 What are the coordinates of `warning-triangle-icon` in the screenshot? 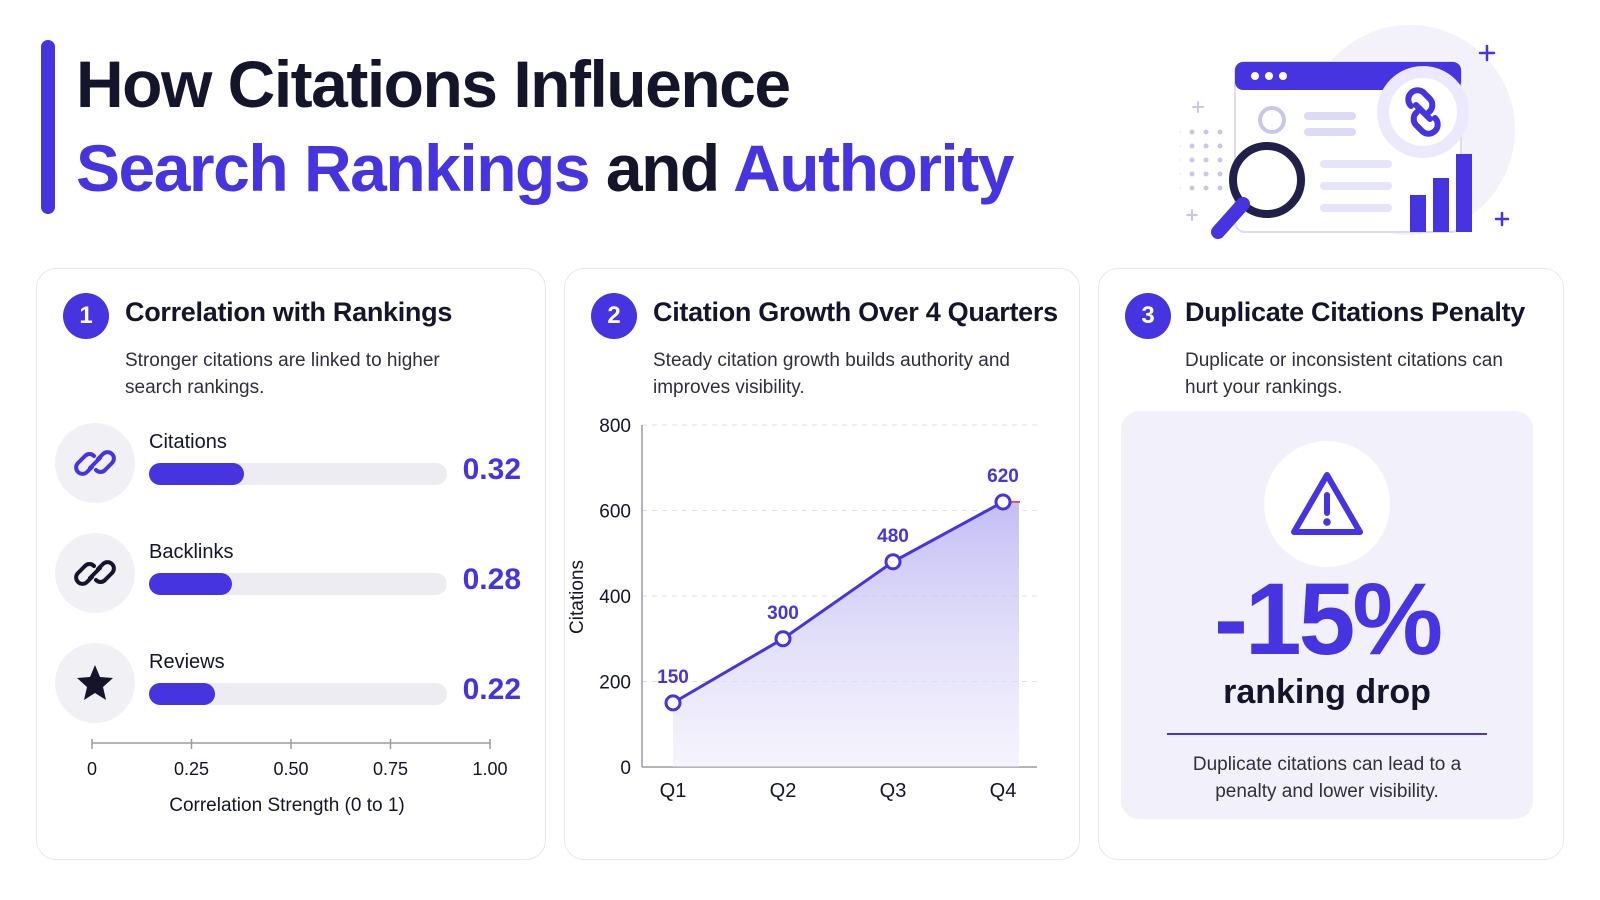 It's located at (1327, 503).